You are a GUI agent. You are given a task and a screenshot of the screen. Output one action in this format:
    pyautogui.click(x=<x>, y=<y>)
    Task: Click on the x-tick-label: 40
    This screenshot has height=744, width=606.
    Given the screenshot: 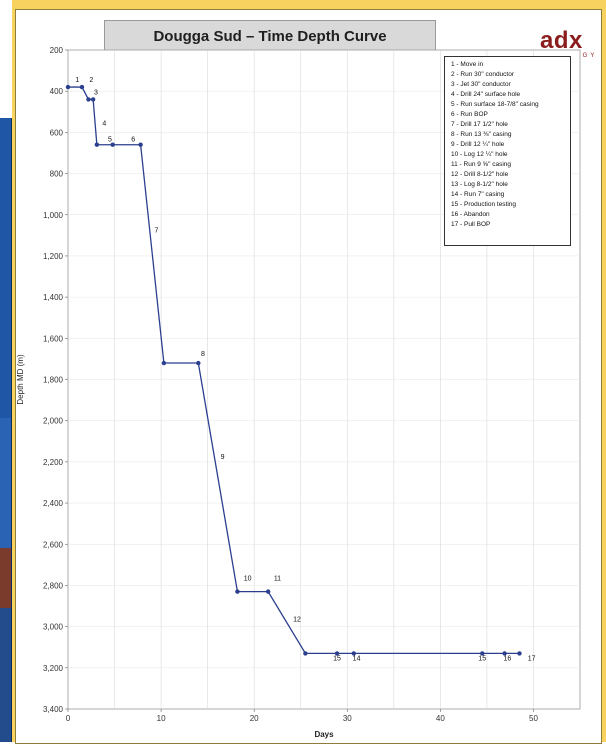 What is the action you would take?
    pyautogui.click(x=440, y=718)
    